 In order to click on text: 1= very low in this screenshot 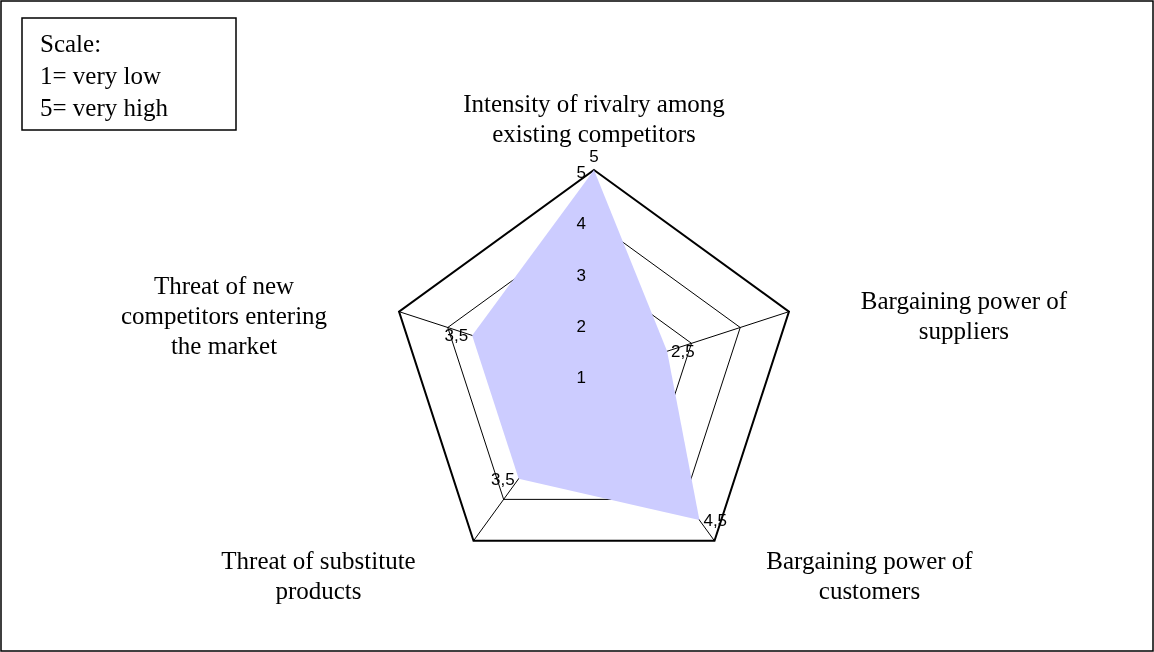, I will do `click(101, 75)`.